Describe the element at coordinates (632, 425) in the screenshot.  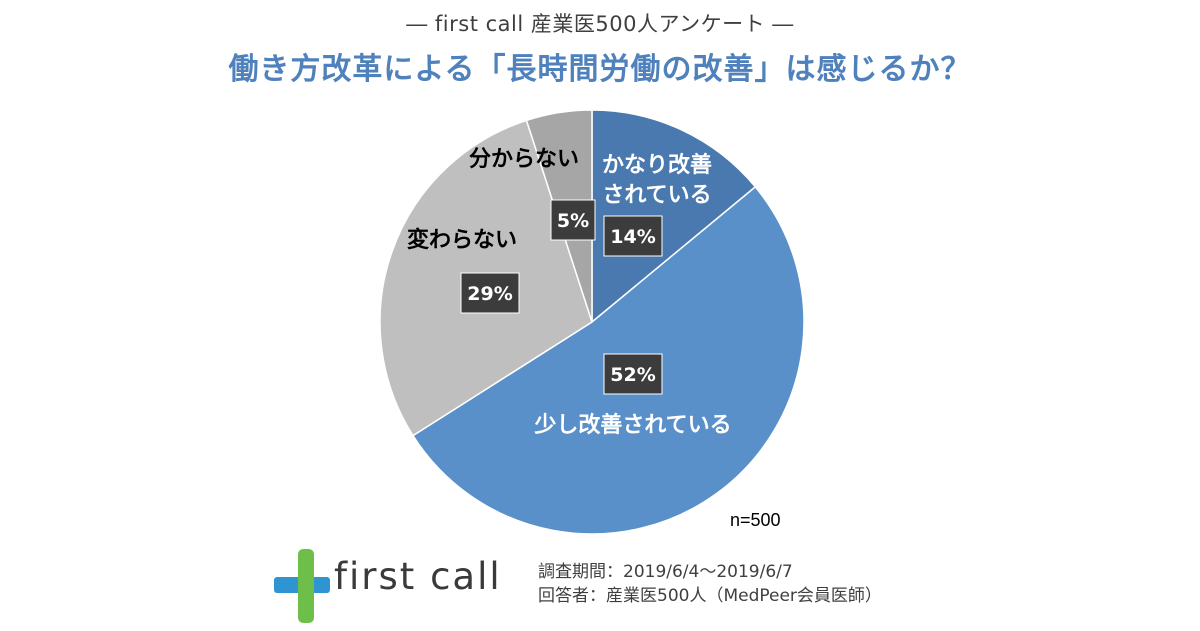
I see `slice-label-2: 少し改善されている` at that location.